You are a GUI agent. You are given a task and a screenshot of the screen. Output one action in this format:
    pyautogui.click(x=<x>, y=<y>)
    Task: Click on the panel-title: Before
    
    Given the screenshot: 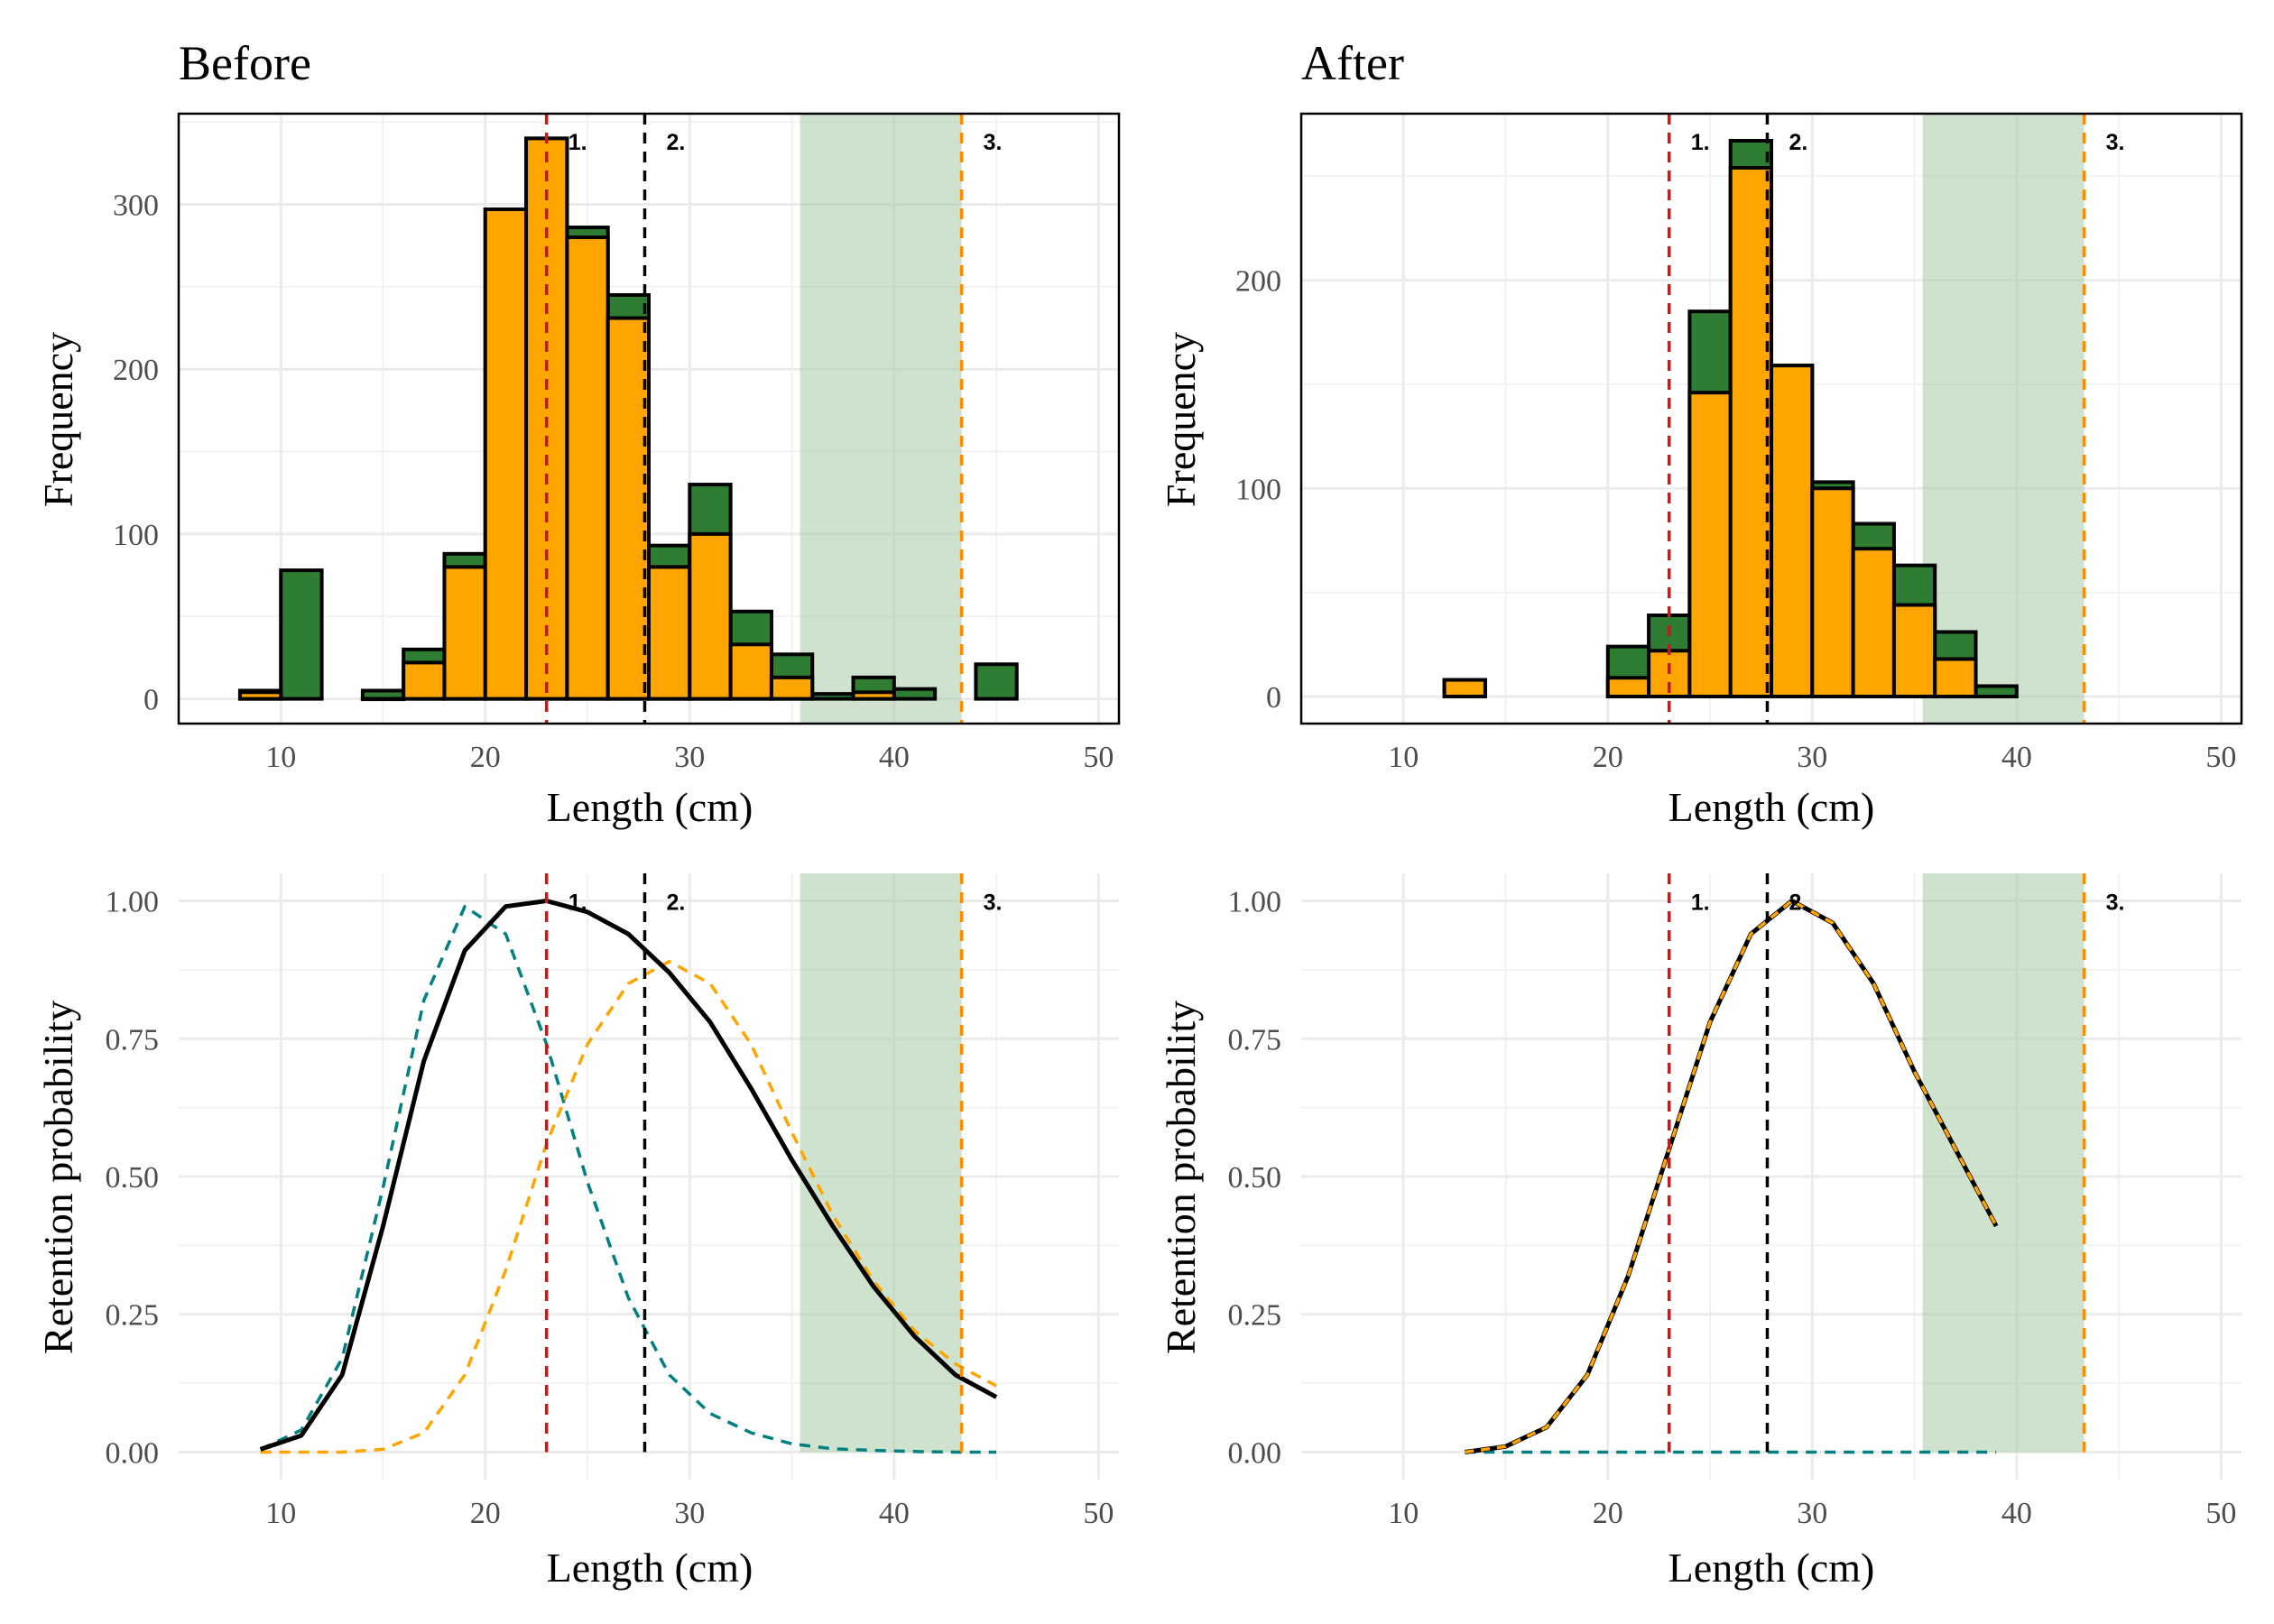 What is the action you would take?
    pyautogui.click(x=245, y=63)
    